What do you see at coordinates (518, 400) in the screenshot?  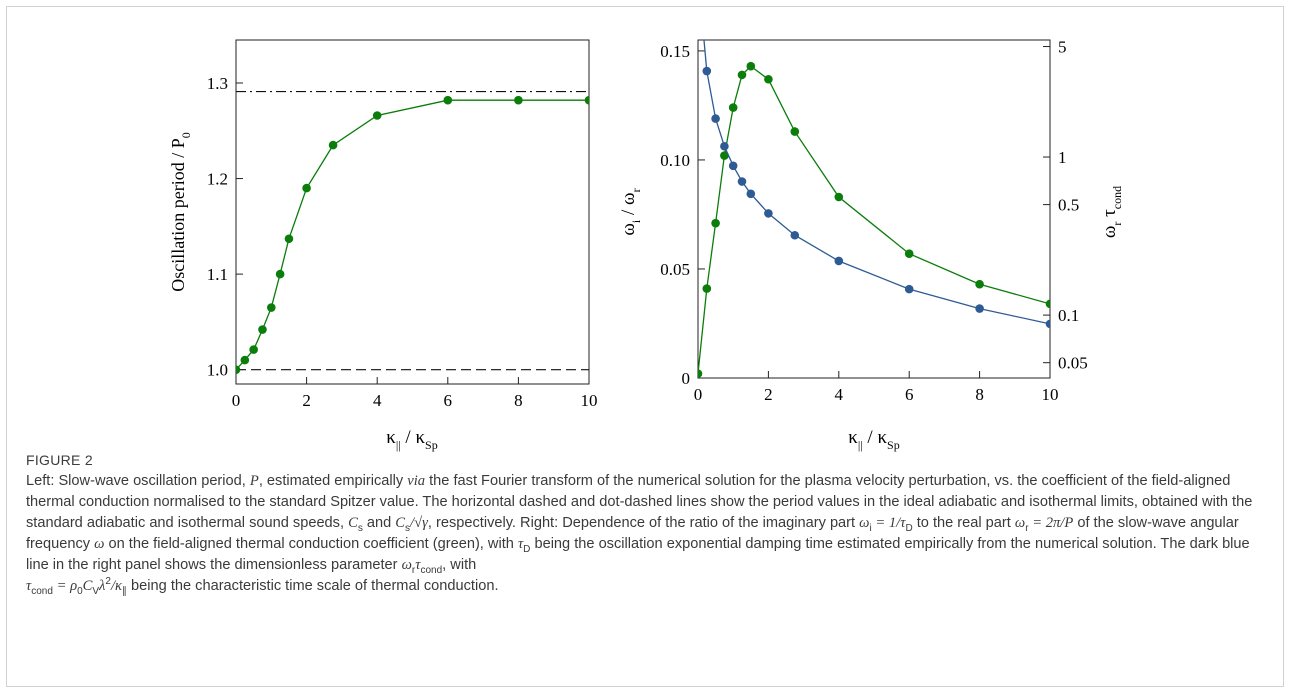 I see `left-x-tick-label: 8` at bounding box center [518, 400].